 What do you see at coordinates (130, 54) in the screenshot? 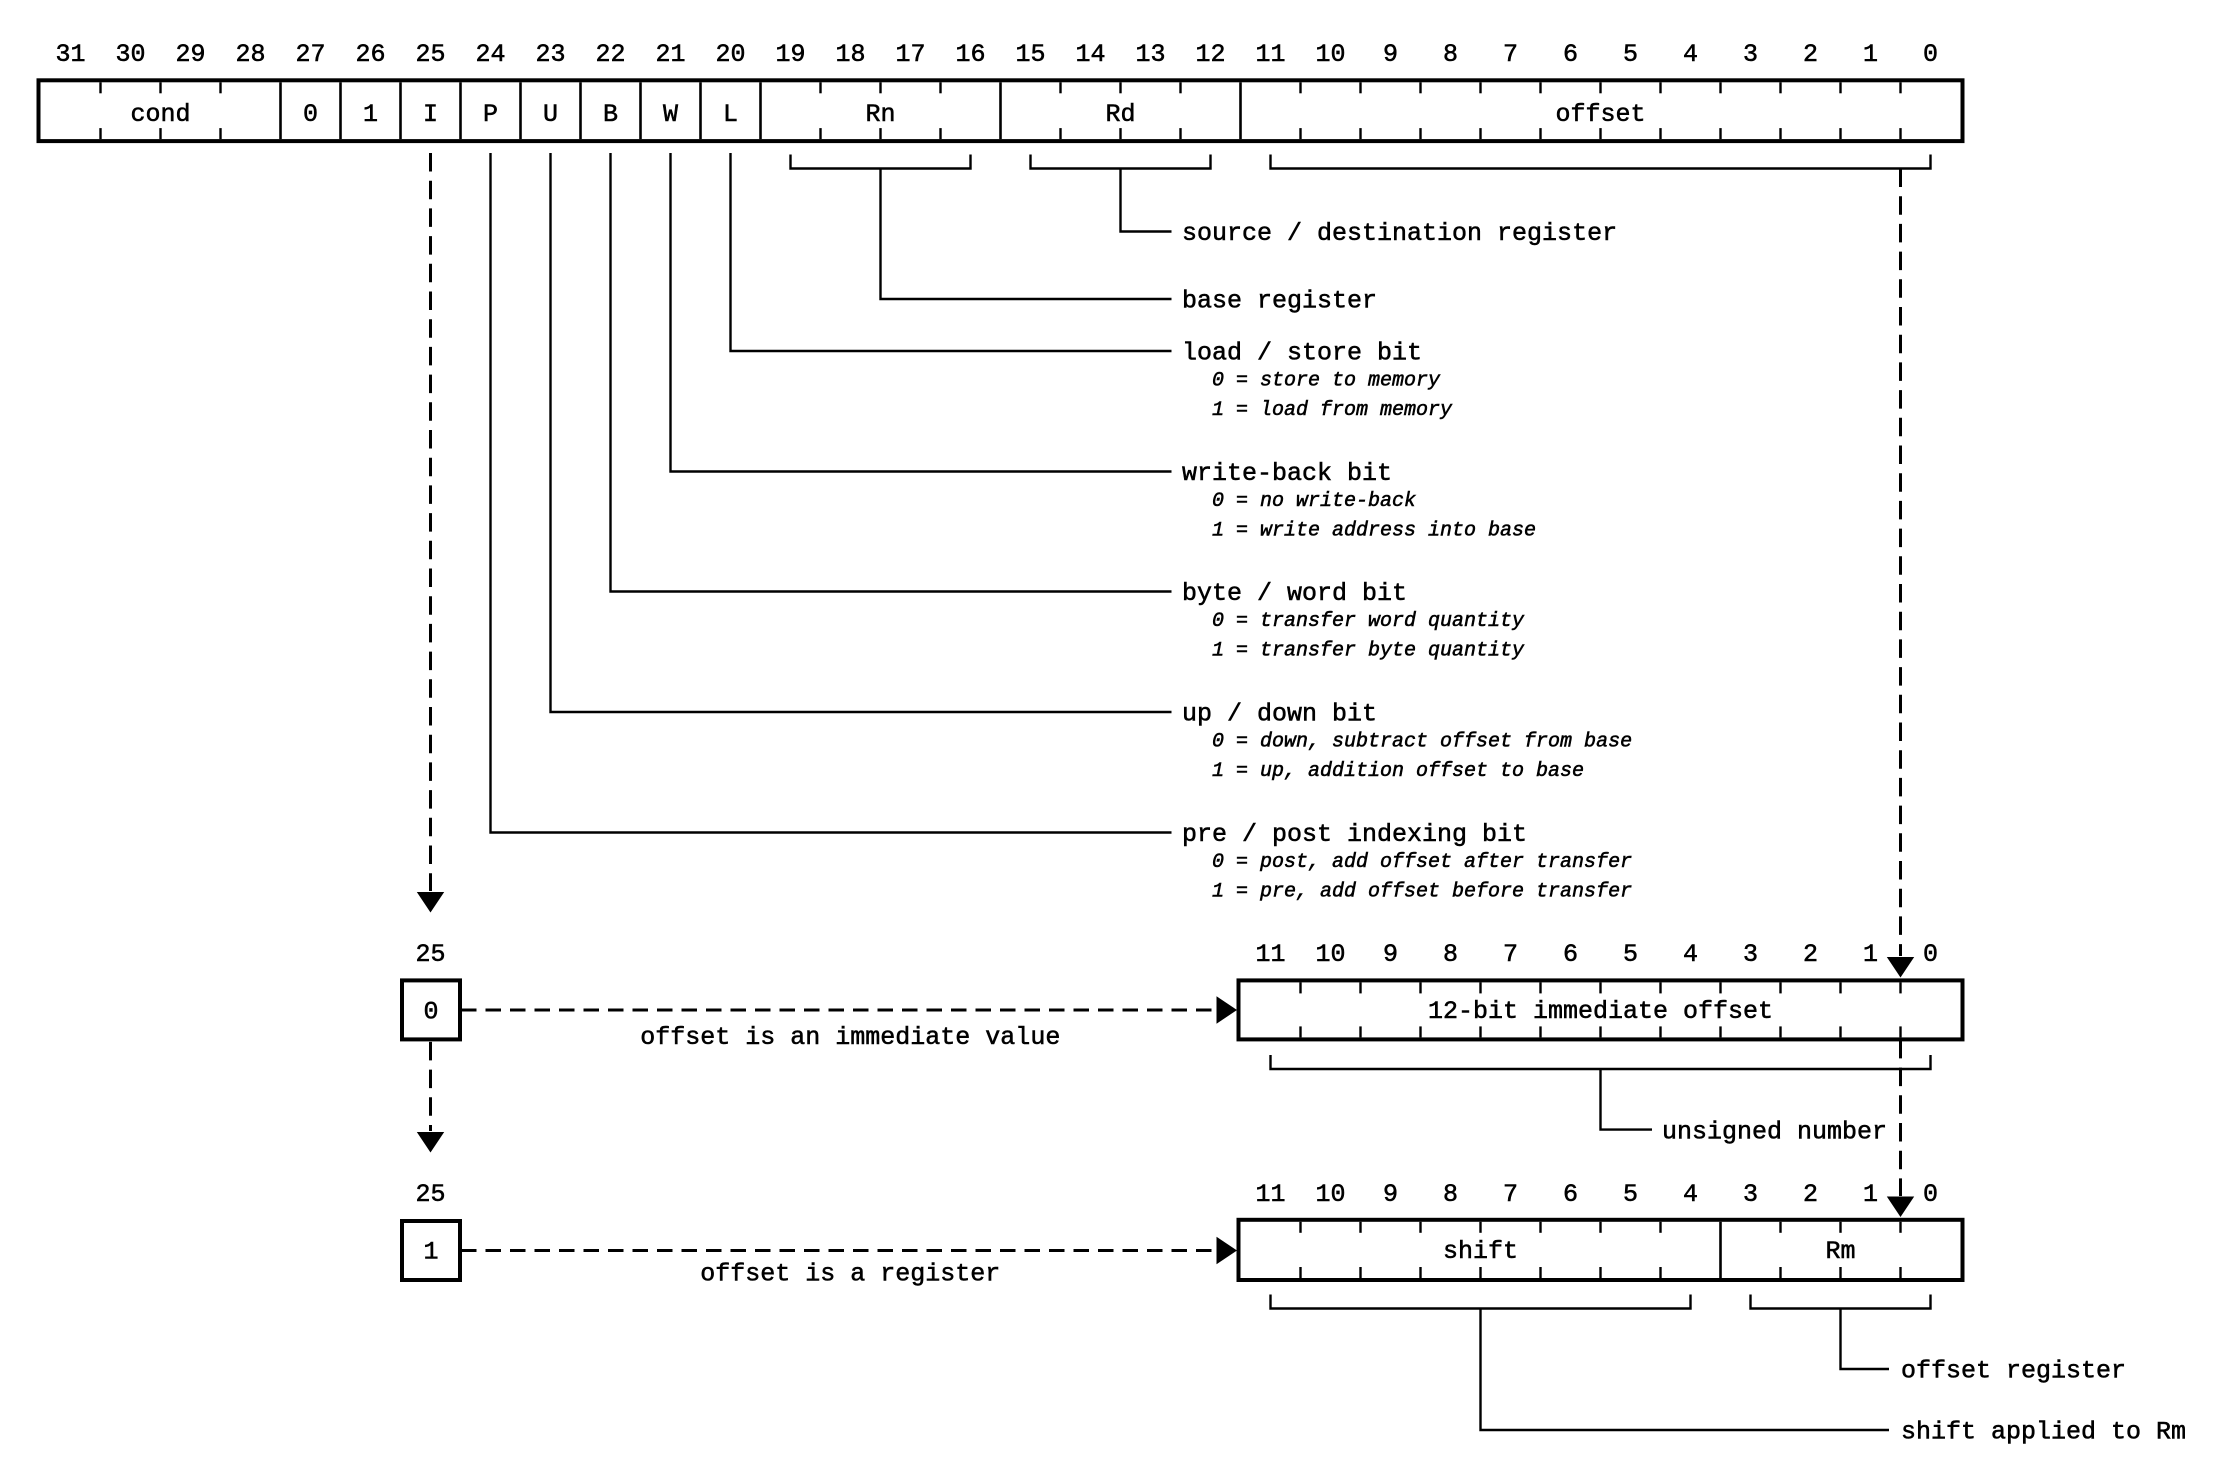
I see `svg-text: 30` at bounding box center [130, 54].